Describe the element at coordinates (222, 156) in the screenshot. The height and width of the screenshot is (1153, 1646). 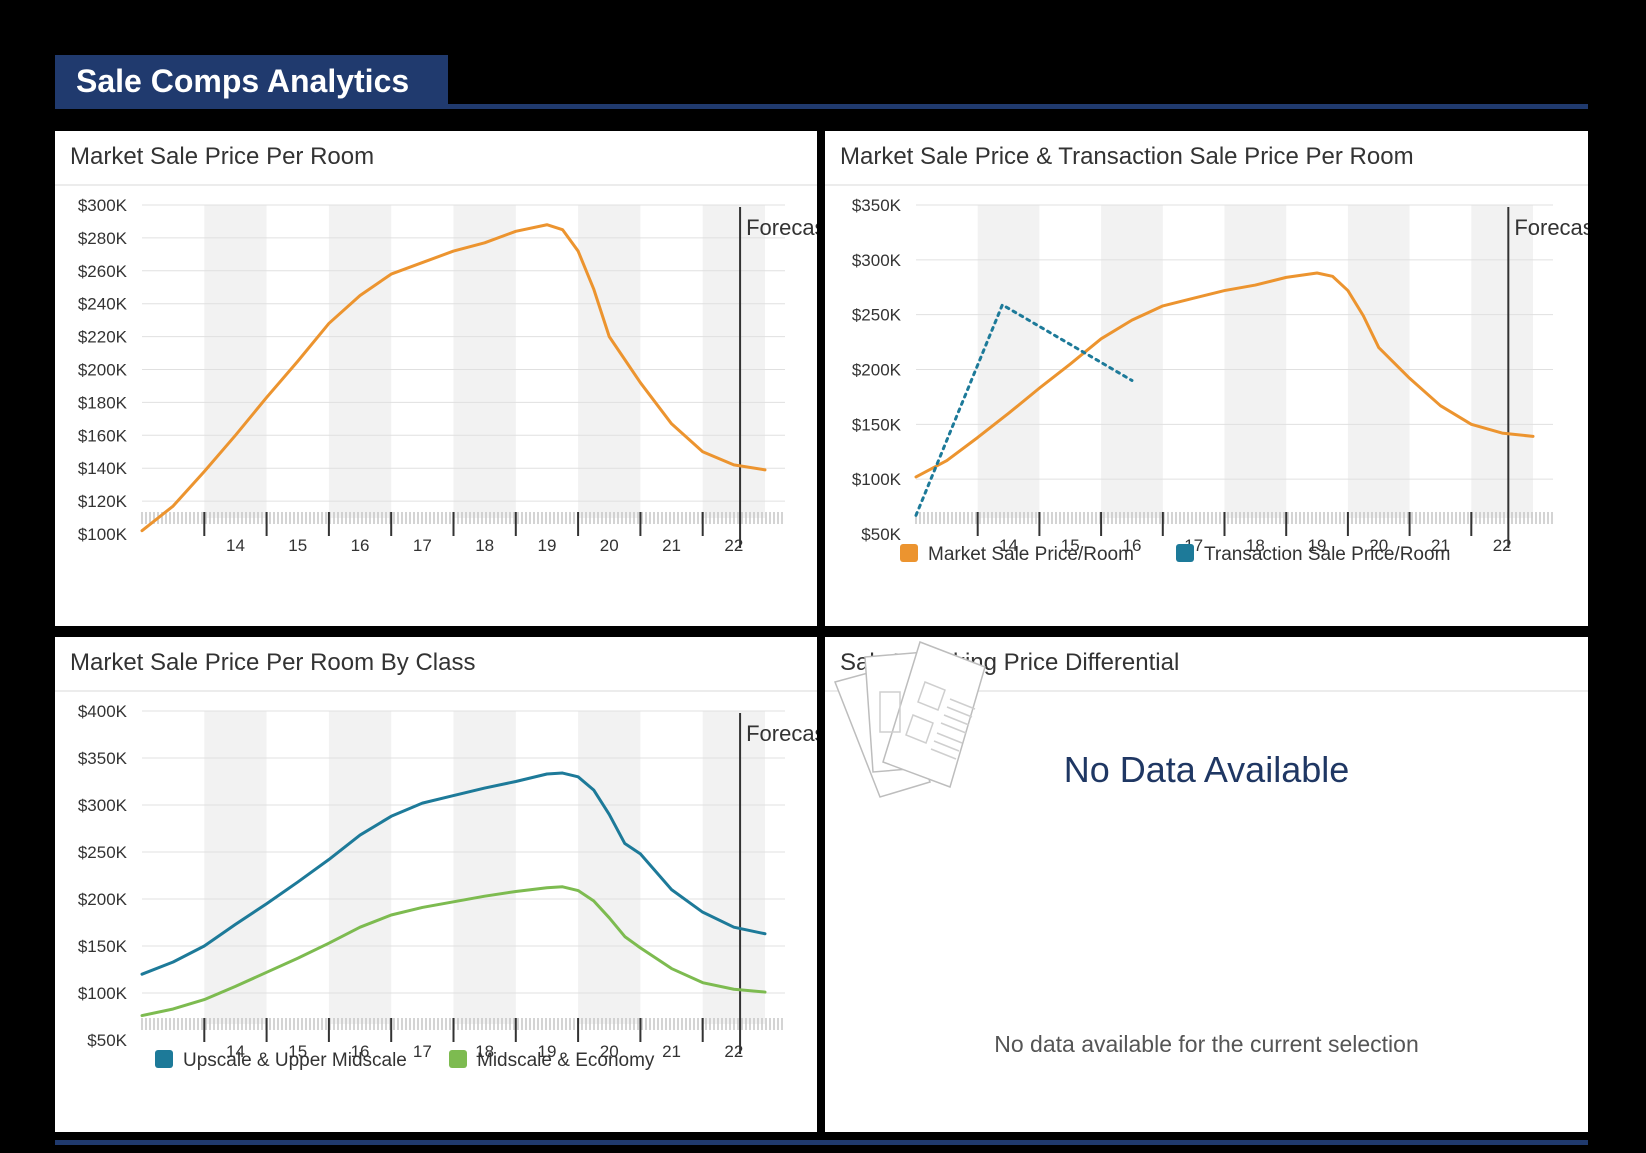
I see `panel-title: Market Sale Price Per Room` at that location.